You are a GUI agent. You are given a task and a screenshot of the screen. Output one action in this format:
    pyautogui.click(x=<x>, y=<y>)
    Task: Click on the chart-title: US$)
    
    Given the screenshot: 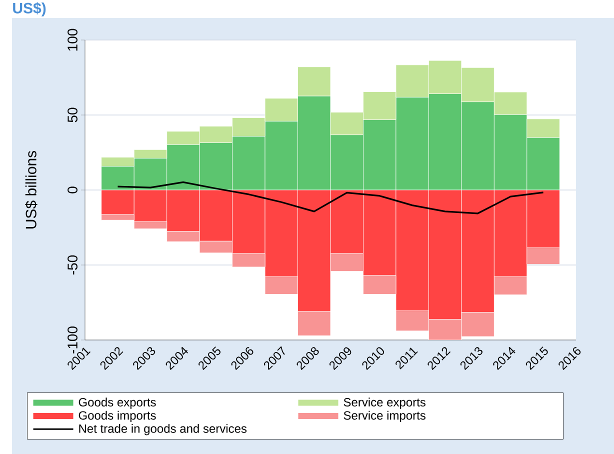 What is the action you would take?
    pyautogui.click(x=29, y=9)
    